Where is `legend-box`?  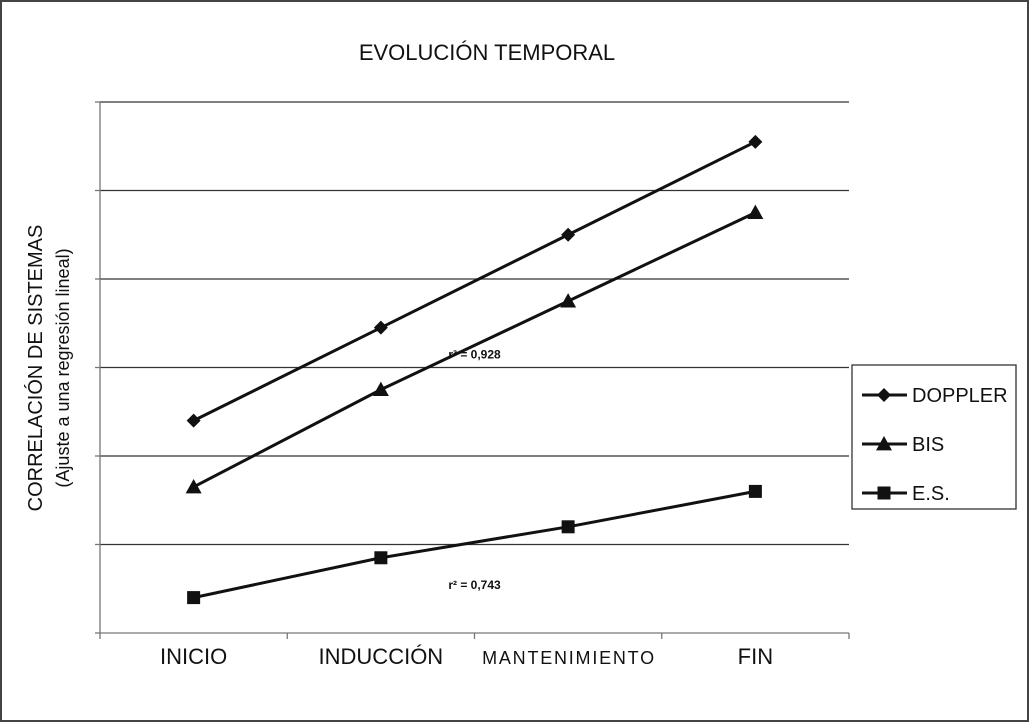
legend-box is located at coordinates (934, 437).